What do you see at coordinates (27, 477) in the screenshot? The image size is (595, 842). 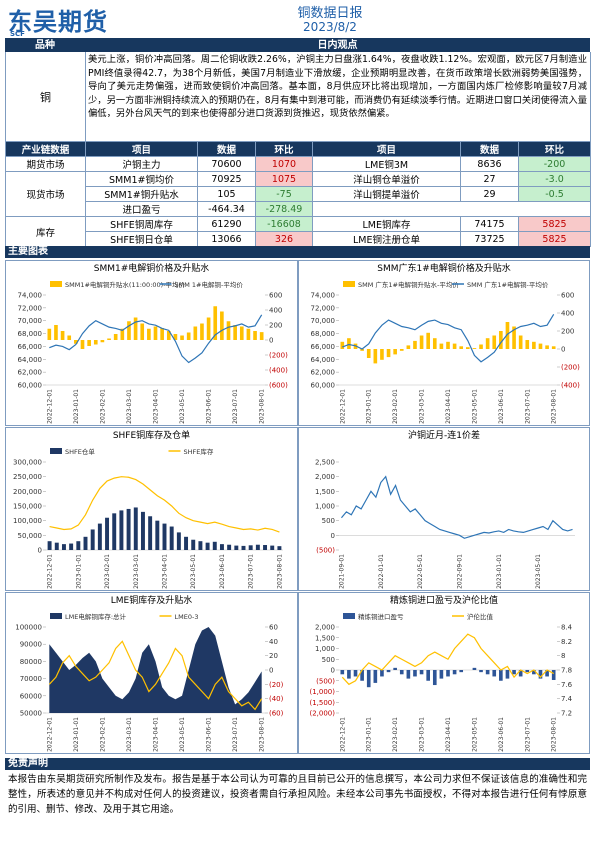 I see `y-tick-label: 250,000` at bounding box center [27, 477].